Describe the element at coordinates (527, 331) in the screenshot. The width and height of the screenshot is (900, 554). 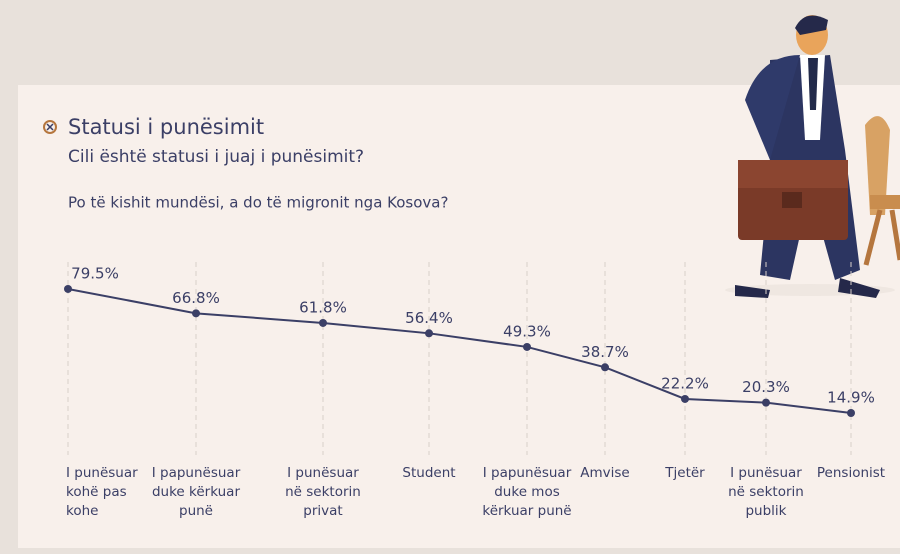
I see `value-label: 49.3%` at that location.